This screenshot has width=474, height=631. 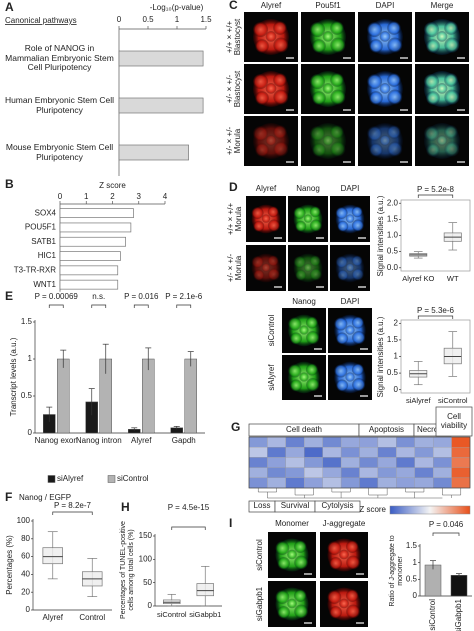 What do you see at coordinates (295, 506) in the screenshot?
I see `group-label: Survival` at bounding box center [295, 506].